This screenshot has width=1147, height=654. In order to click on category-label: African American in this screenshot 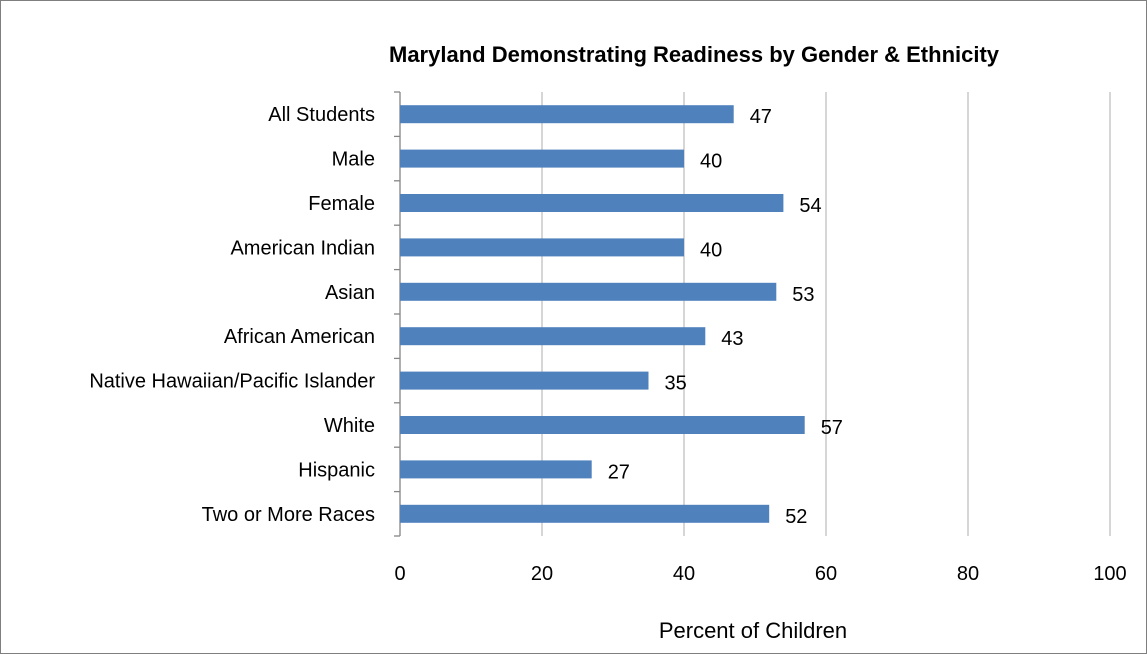, I will do `click(299, 337)`.